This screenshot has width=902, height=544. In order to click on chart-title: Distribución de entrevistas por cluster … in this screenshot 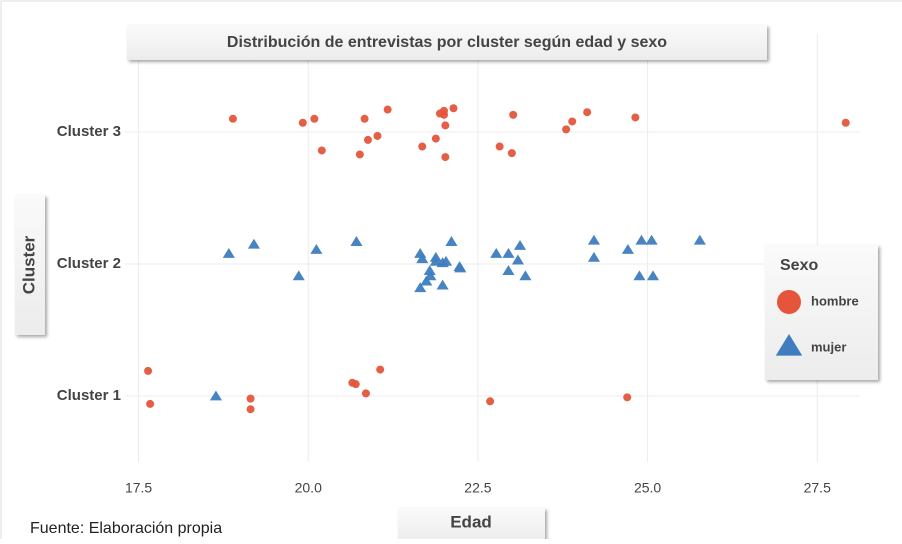, I will do `click(447, 42)`.